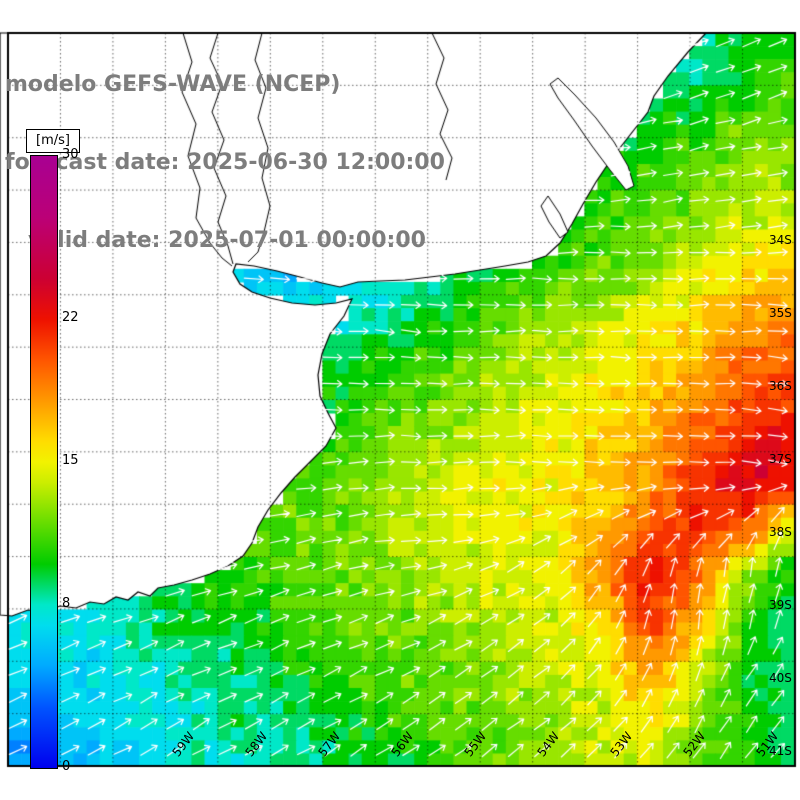 The height and width of the screenshot is (800, 800). What do you see at coordinates (66, 603) in the screenshot?
I see `colorbar-tick-8: 8` at bounding box center [66, 603].